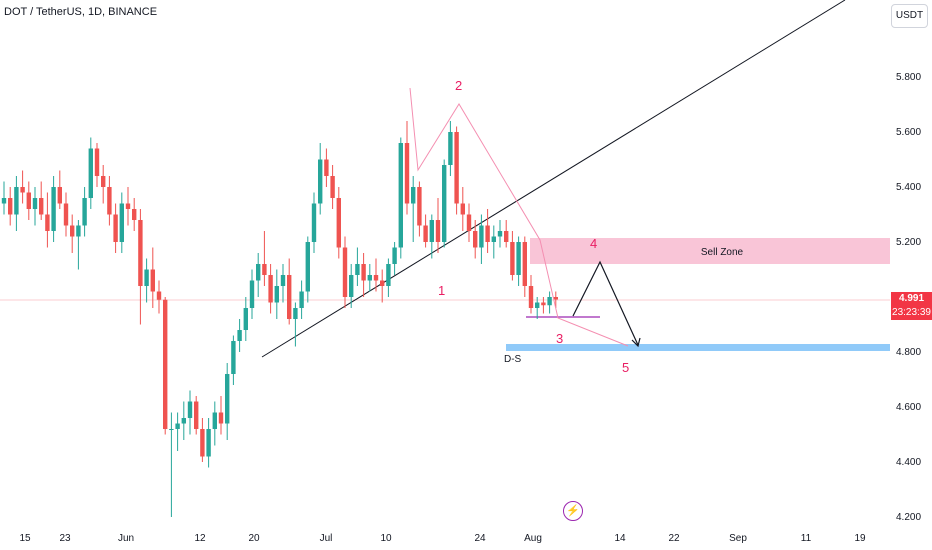 This screenshot has width=932, height=550. What do you see at coordinates (806, 538) in the screenshot?
I see `time-tick-label: 11` at bounding box center [806, 538].